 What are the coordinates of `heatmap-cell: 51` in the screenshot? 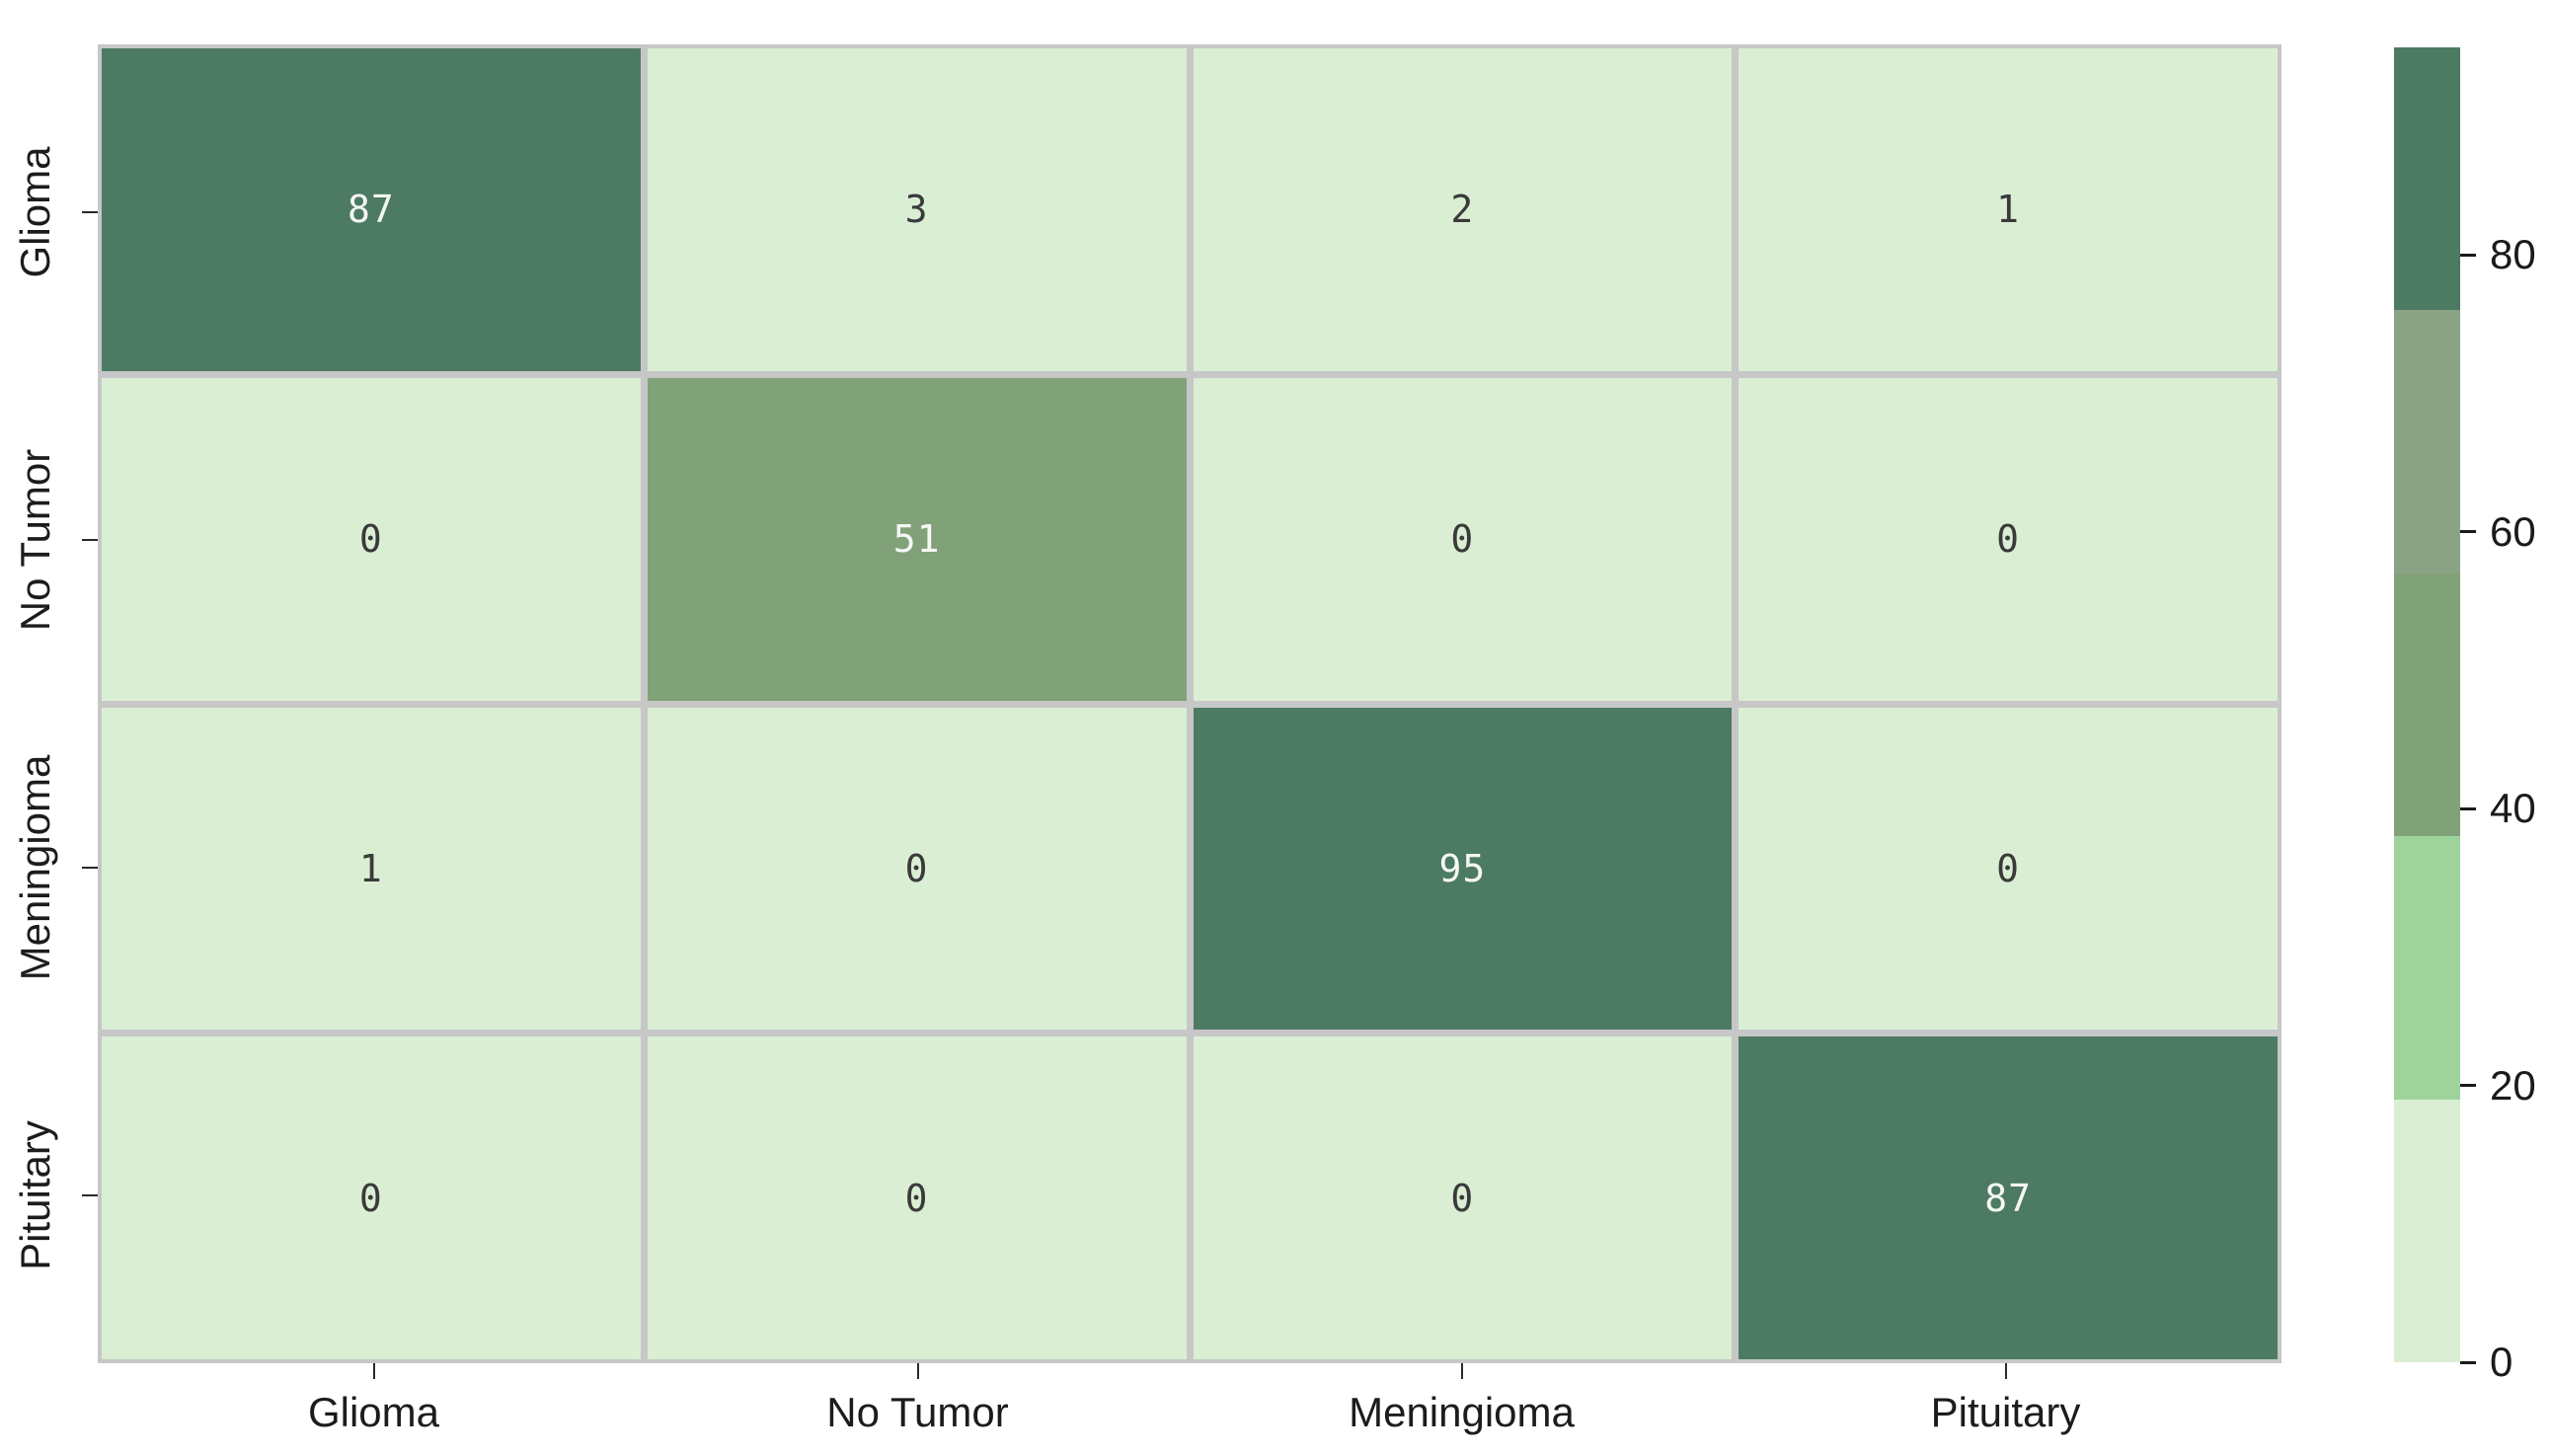 It's located at (917, 539).